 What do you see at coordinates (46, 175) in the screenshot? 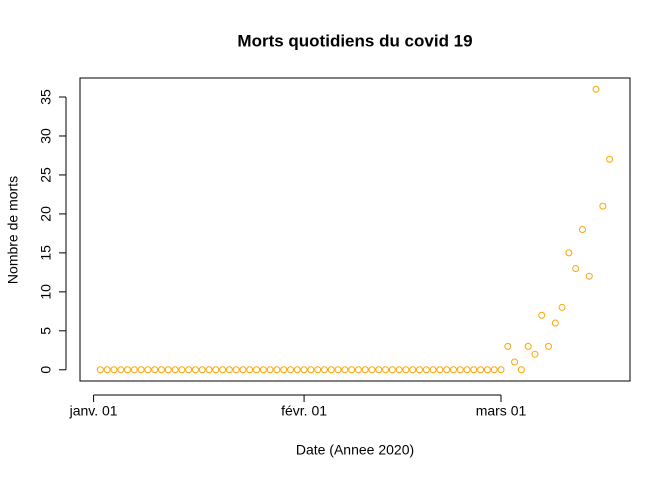
I see `y-tick-label: 25` at bounding box center [46, 175].